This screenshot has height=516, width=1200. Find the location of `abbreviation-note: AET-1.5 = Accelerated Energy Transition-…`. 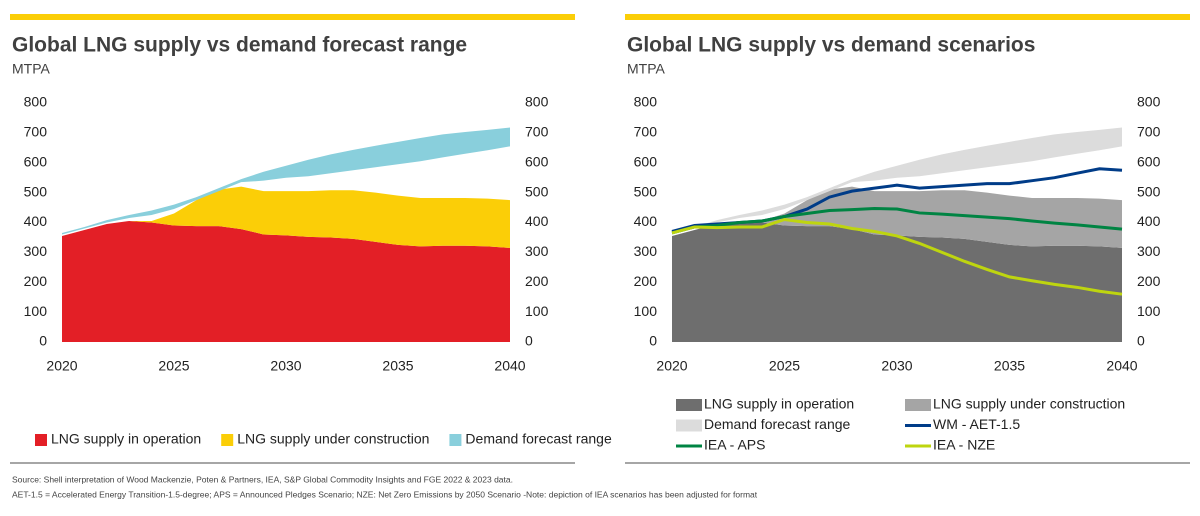

abbreviation-note: AET-1.5 = Accelerated Energy Transition-… is located at coordinates (385, 494).